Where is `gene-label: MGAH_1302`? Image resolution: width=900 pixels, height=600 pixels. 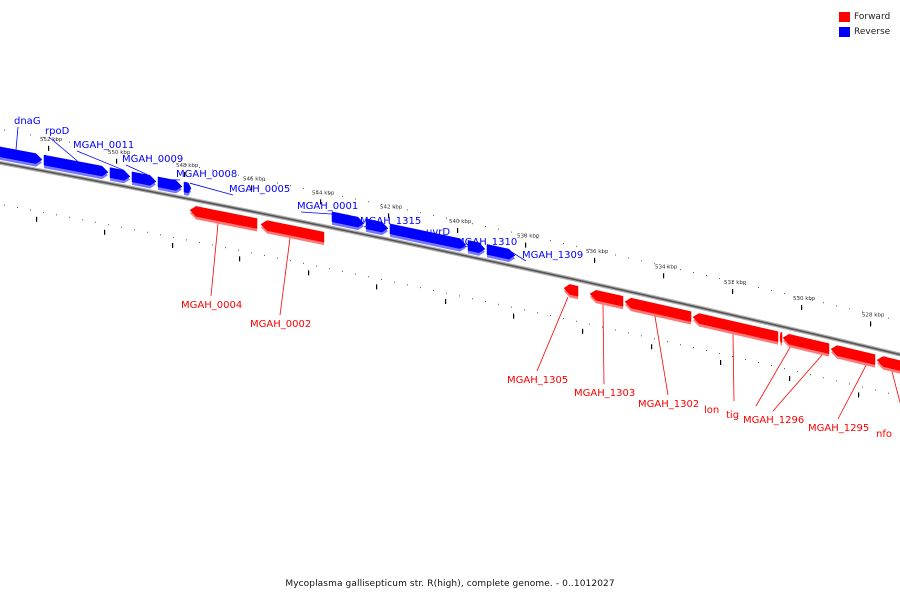 gene-label: MGAH_1302 is located at coordinates (668, 404).